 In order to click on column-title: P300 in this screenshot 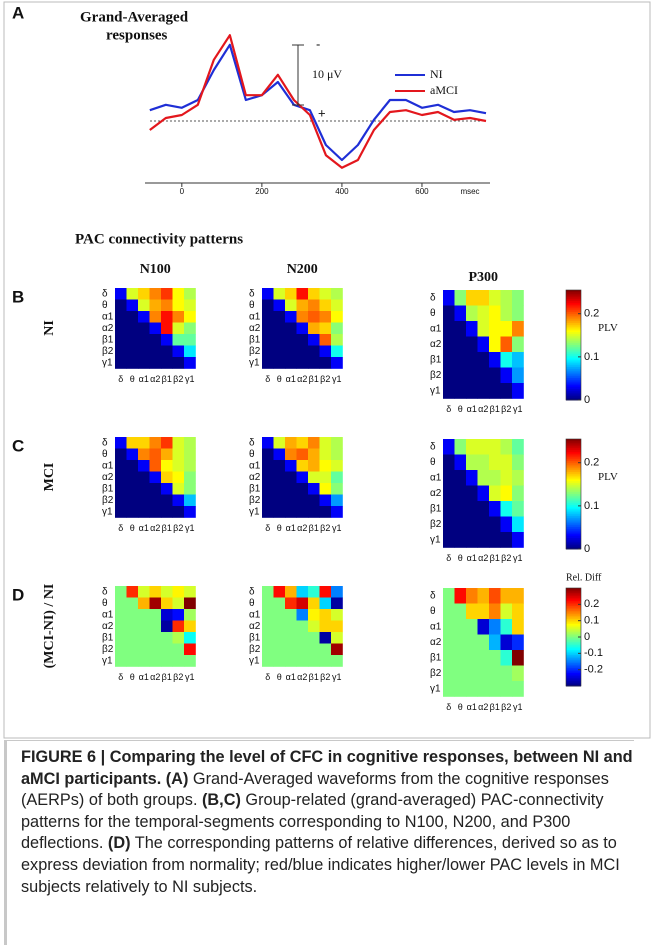, I will do `click(483, 277)`.